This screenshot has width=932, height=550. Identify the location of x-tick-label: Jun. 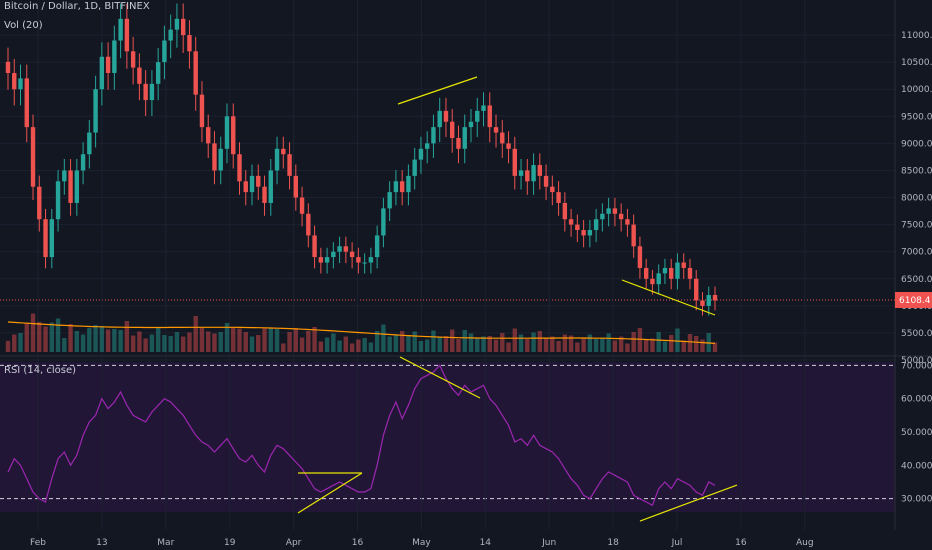
(548, 543).